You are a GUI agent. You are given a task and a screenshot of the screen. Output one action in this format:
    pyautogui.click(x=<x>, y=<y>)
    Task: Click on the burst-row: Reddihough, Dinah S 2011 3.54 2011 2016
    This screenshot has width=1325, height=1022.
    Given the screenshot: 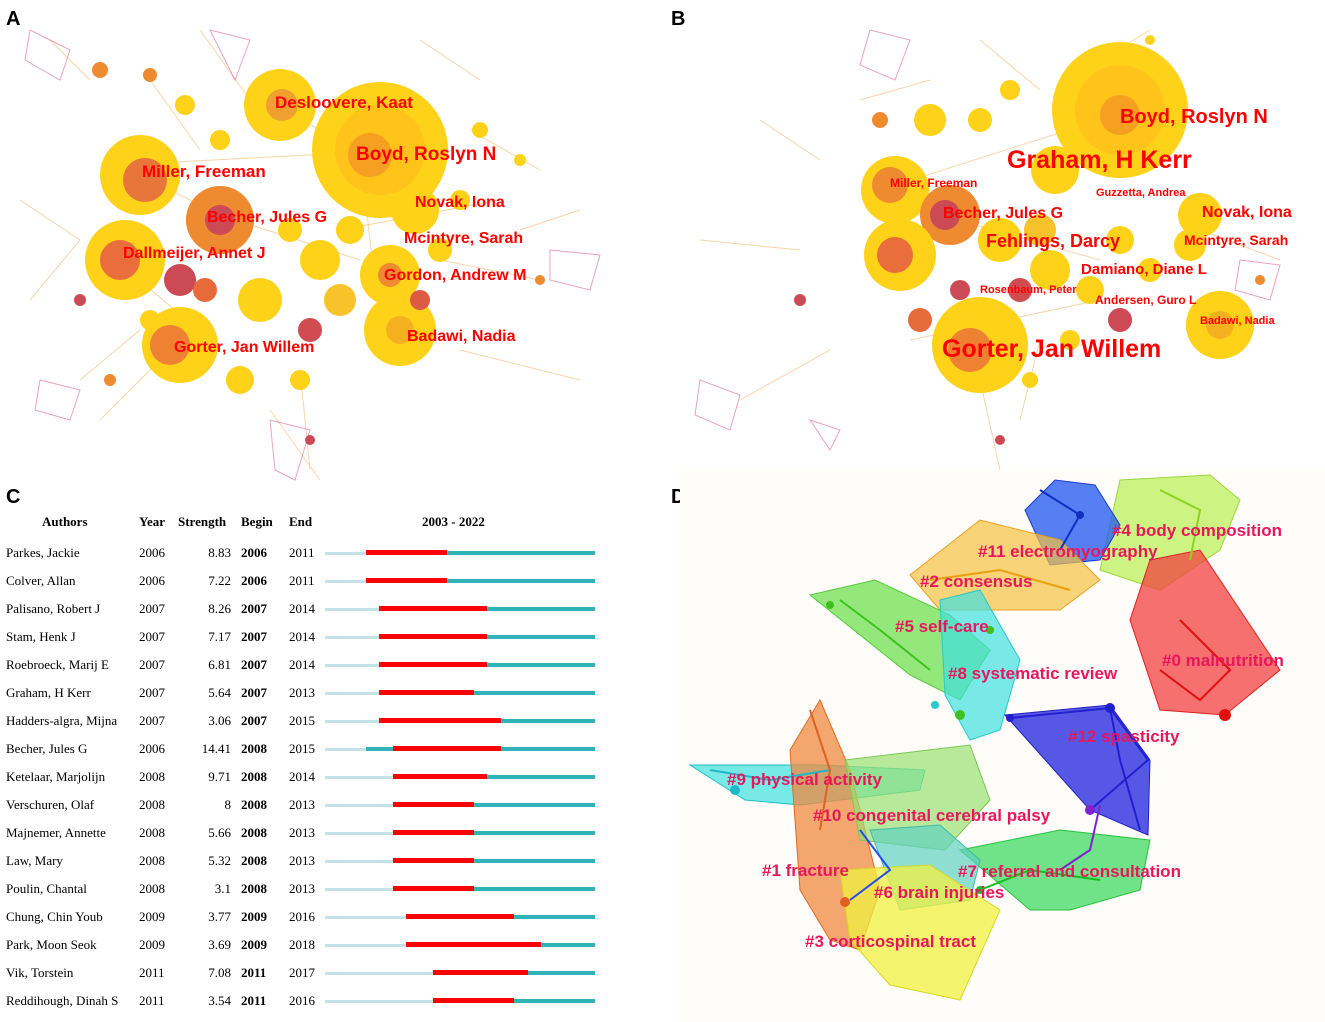 What is the action you would take?
    pyautogui.click(x=310, y=1001)
    